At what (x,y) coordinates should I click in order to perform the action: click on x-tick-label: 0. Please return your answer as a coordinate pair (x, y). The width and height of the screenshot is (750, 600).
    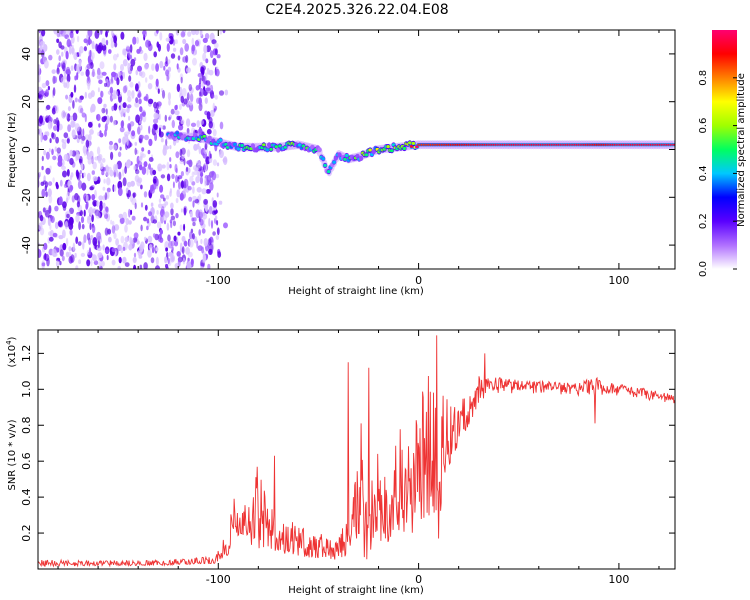
    Looking at the image, I should click on (418, 280).